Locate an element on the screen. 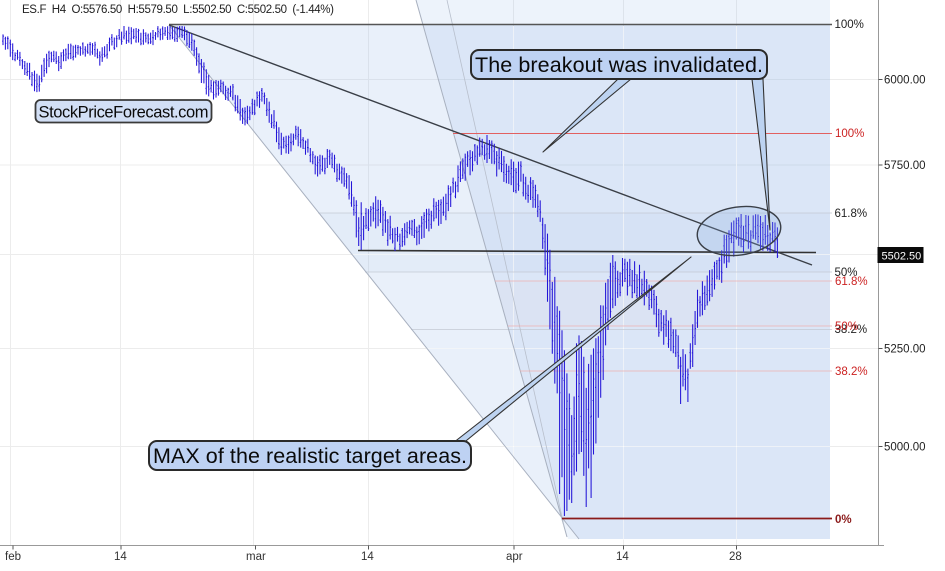 The width and height of the screenshot is (945, 571). svg-text: 5502.50 is located at coordinates (902, 256).